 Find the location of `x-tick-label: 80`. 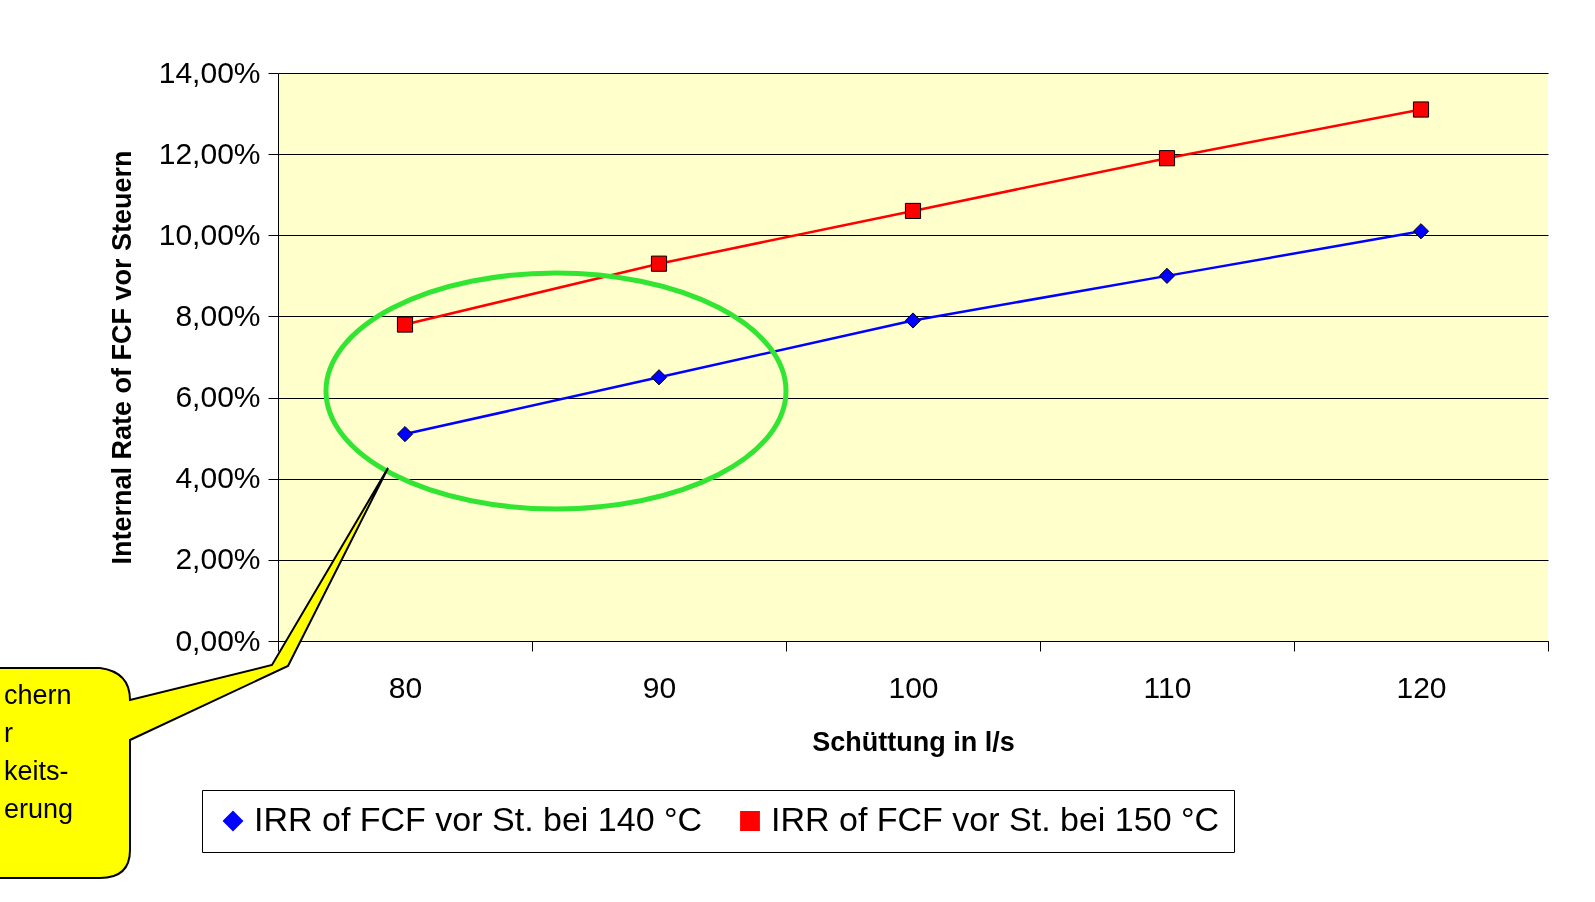

x-tick-label: 80 is located at coordinates (405, 687).